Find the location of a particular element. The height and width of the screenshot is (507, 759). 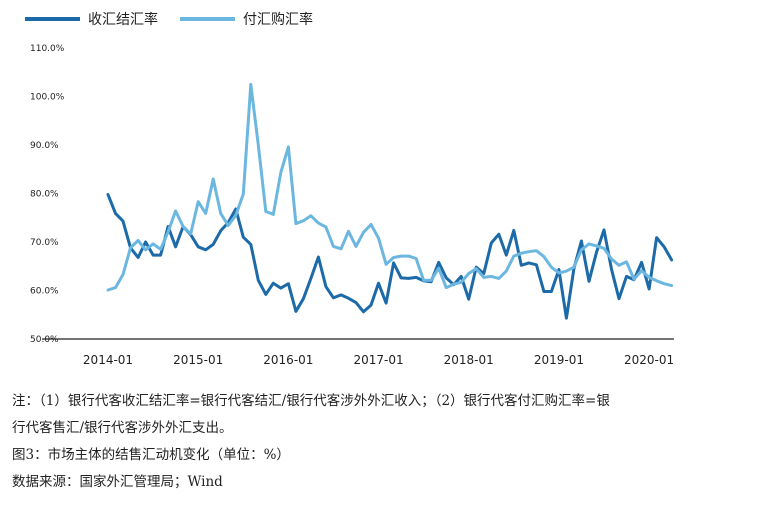

x-tick-label: 2015-01 is located at coordinates (198, 360).